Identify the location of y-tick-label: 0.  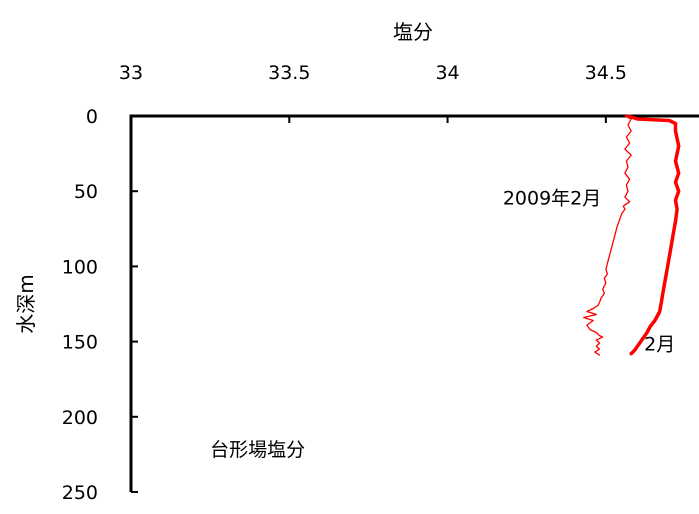
(92, 117).